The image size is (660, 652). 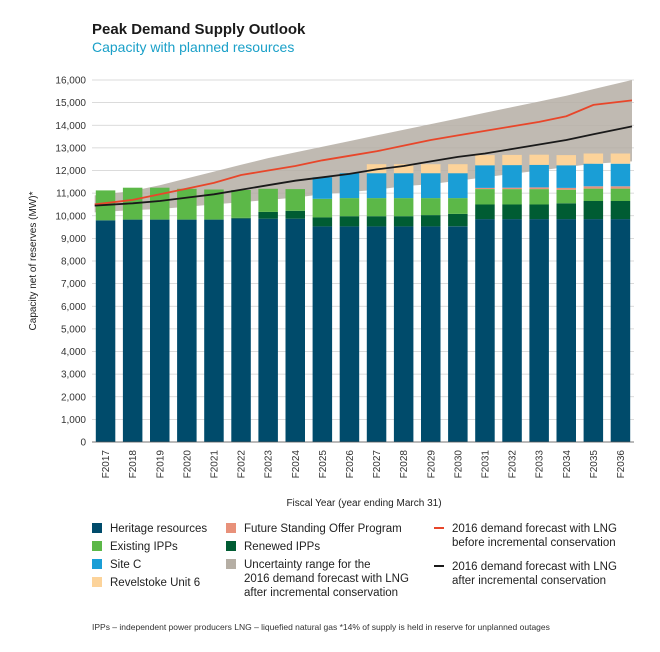 What do you see at coordinates (458, 464) in the screenshot?
I see `x-tick-label: F2030` at bounding box center [458, 464].